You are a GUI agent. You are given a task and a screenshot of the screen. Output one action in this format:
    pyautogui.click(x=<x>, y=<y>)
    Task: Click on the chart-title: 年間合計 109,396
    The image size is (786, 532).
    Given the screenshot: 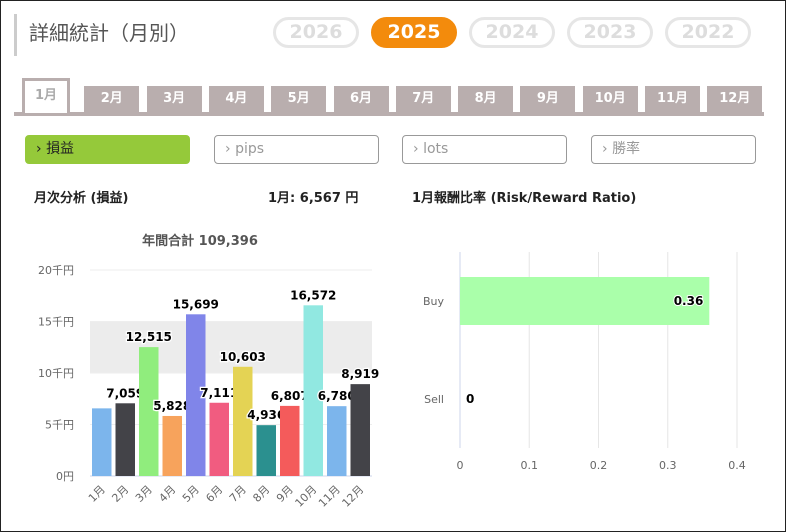 What is the action you would take?
    pyautogui.click(x=200, y=241)
    